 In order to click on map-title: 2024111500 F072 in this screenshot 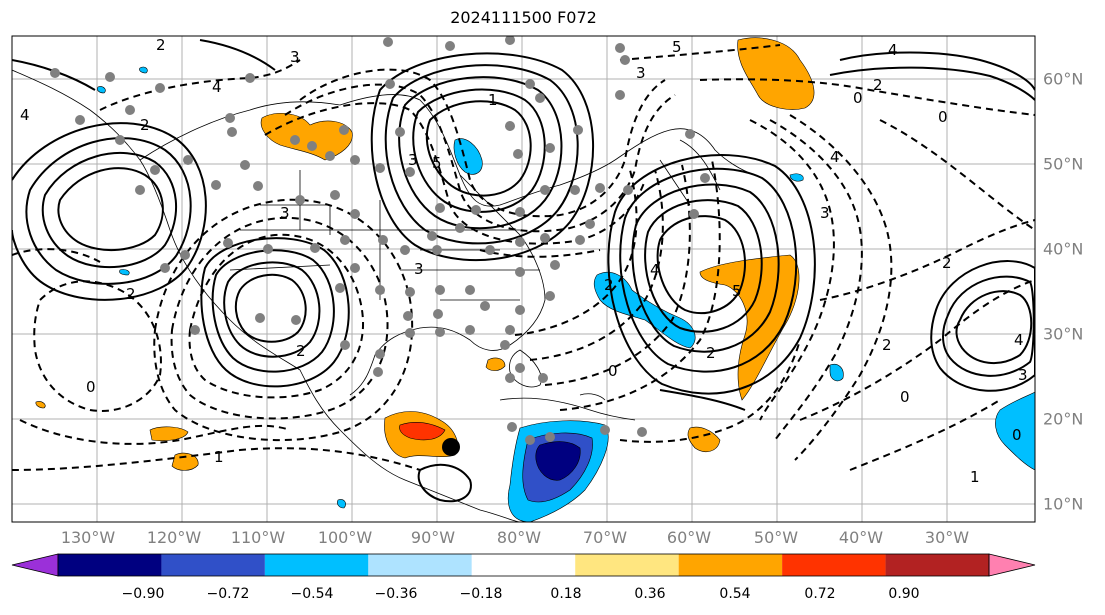, I will do `click(523, 17)`.